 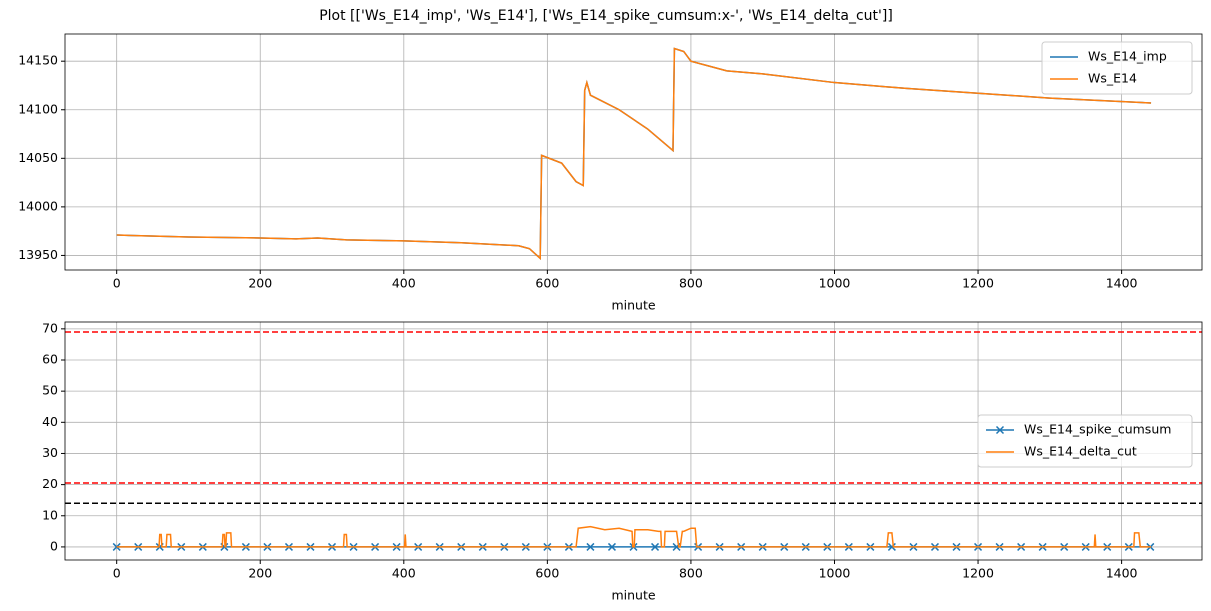 What do you see at coordinates (1112, 78) in the screenshot?
I see `legend-label: Ws_E14` at bounding box center [1112, 78].